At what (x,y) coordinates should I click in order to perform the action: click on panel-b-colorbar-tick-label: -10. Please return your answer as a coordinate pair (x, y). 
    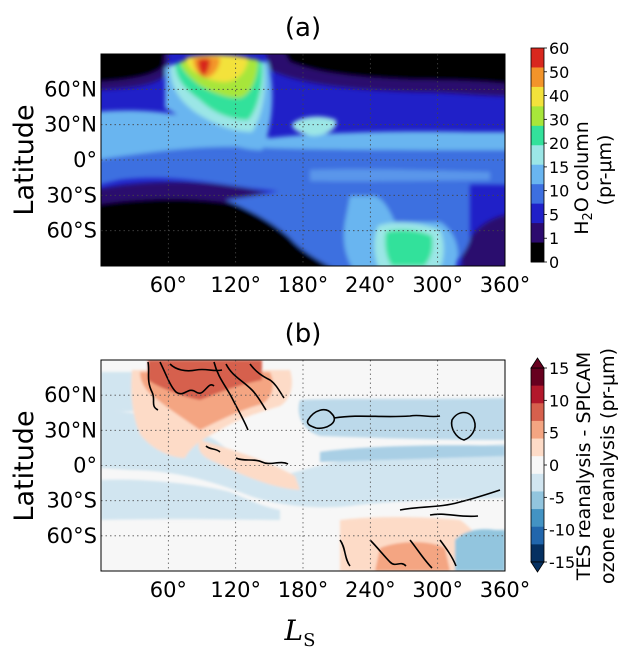
    Looking at the image, I should click on (562, 530).